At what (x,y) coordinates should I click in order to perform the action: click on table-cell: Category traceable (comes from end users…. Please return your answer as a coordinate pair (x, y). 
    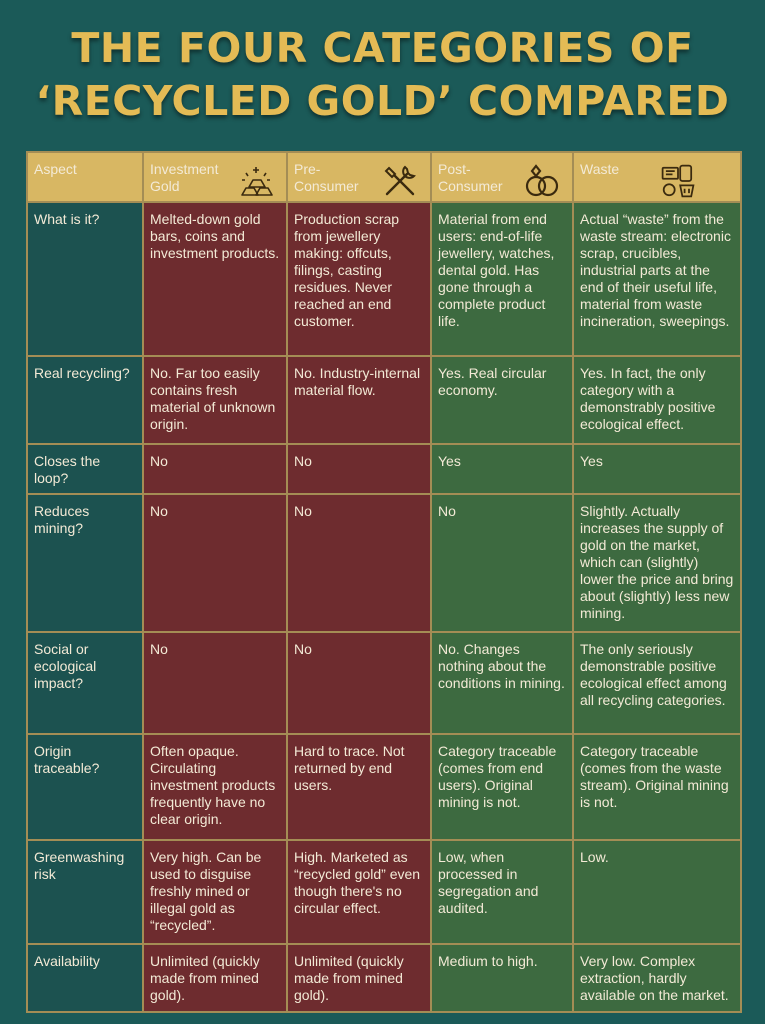
    Looking at the image, I should click on (502, 787).